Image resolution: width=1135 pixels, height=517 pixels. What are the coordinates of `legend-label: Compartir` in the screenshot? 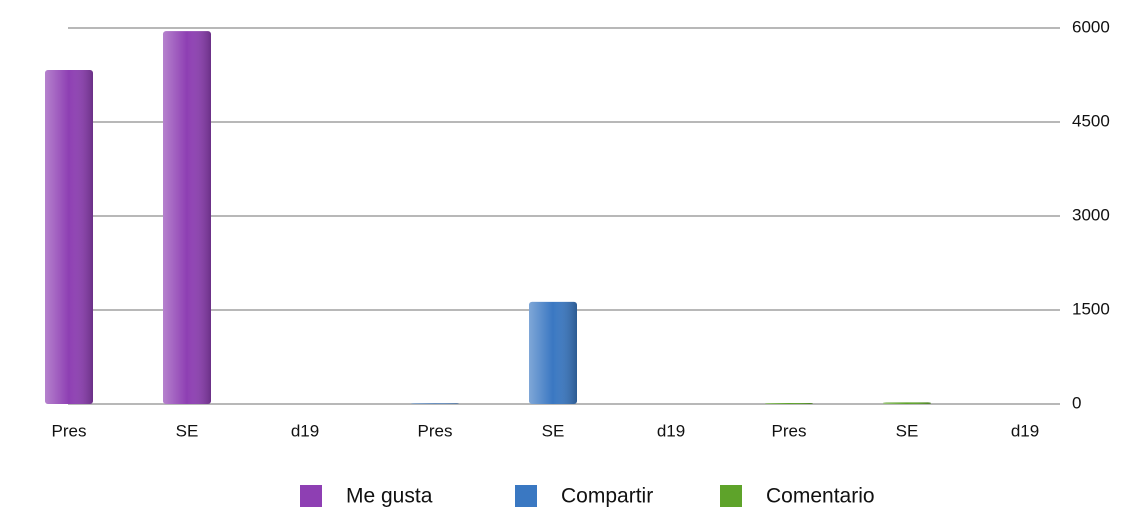 It's located at (607, 496).